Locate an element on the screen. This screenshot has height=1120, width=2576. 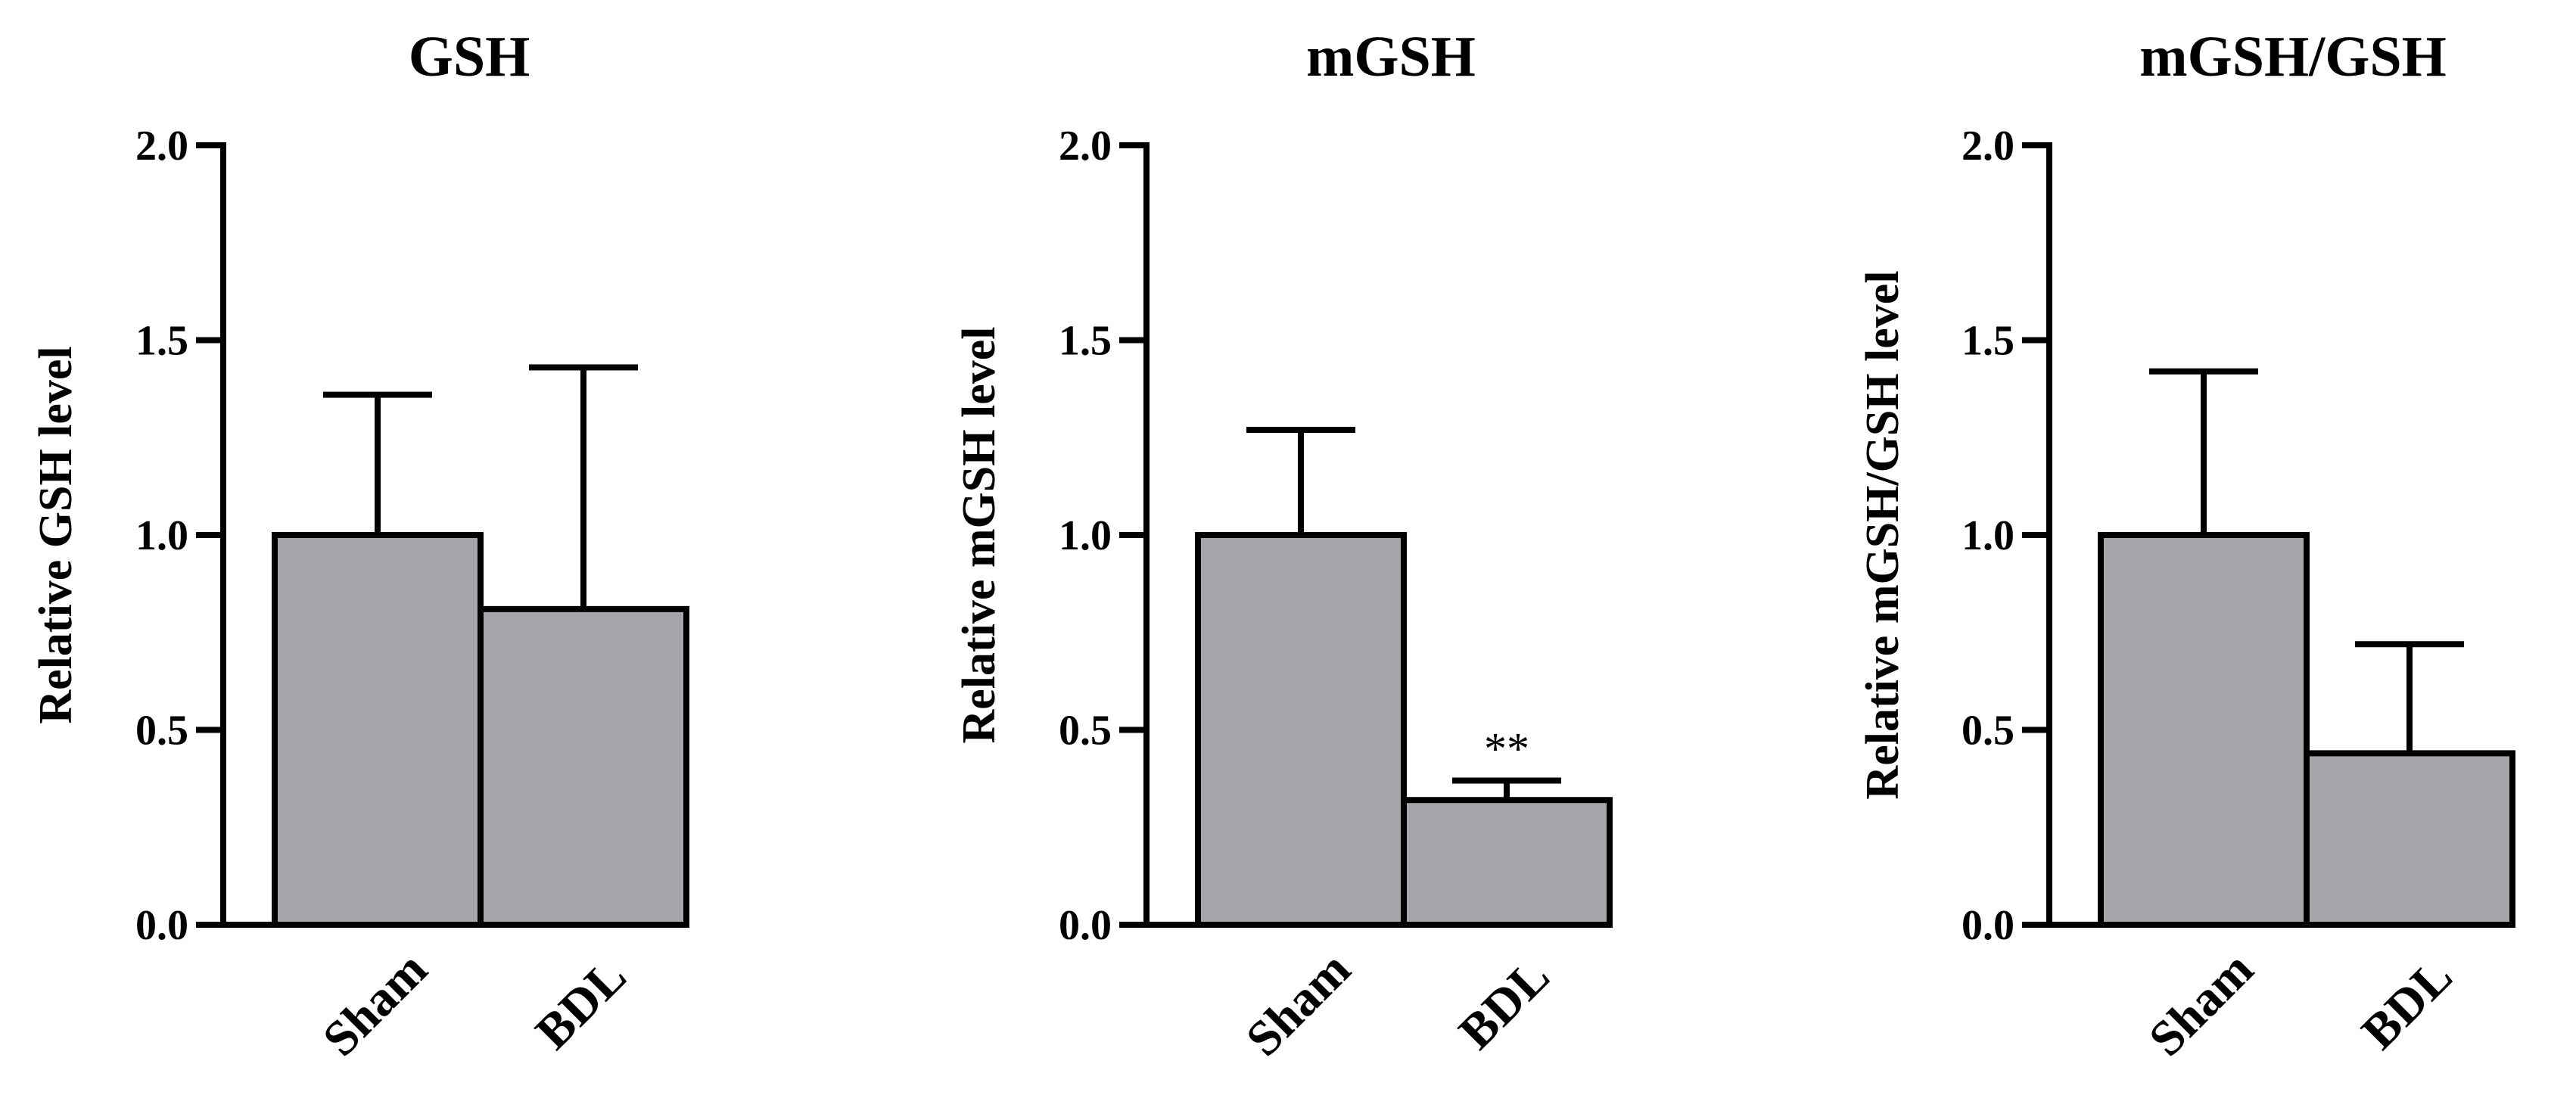
y-axis-label: Relative mGSH level is located at coordinates (980, 535).